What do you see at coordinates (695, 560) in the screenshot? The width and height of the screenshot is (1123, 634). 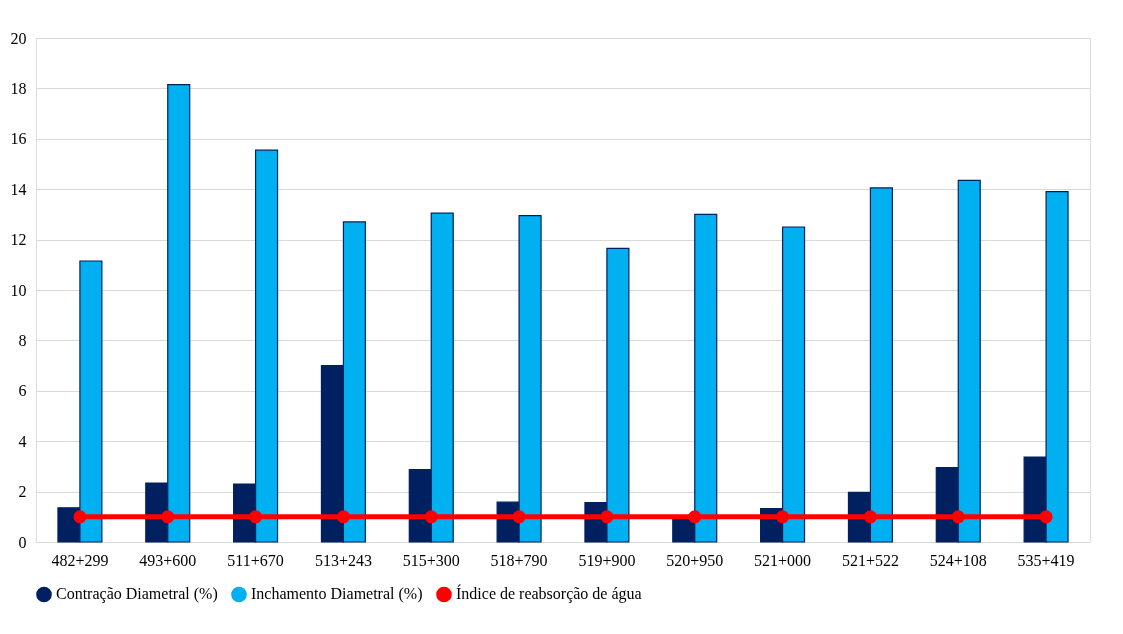 I see `x-tick-label: 520+950` at bounding box center [695, 560].